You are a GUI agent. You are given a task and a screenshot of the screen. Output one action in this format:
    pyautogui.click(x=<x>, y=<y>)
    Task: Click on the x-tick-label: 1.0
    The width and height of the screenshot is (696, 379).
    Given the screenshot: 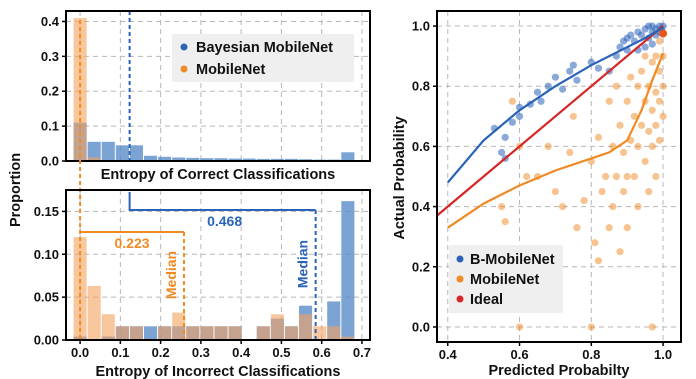 What is the action you would take?
    pyautogui.click(x=663, y=354)
    